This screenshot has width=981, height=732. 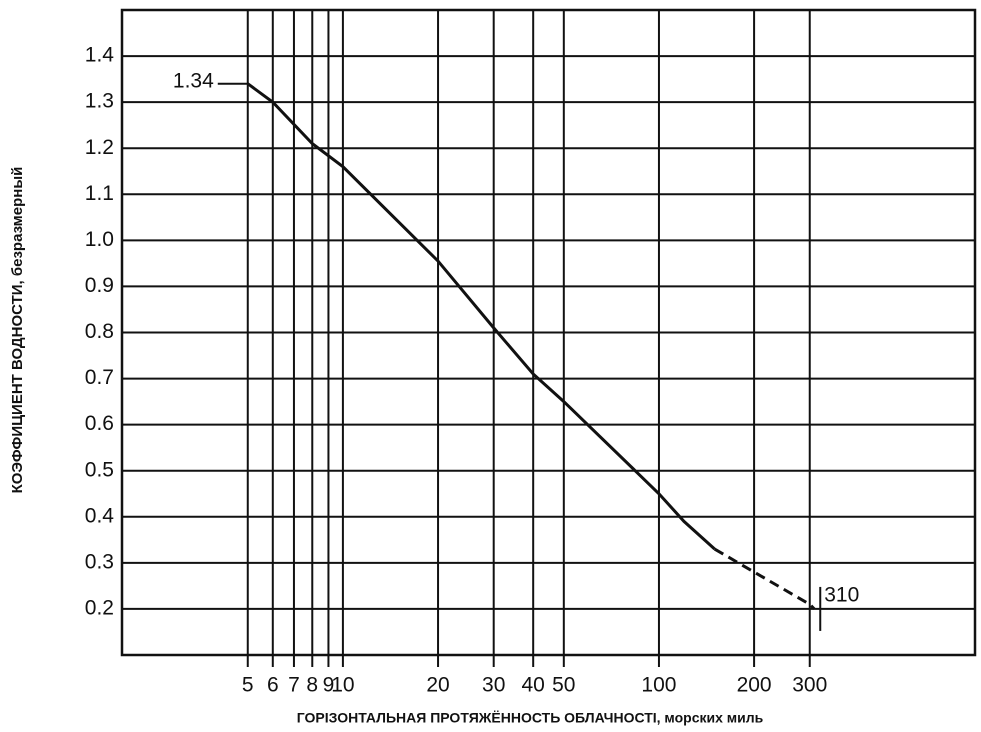 What do you see at coordinates (17, 330) in the screenshot?
I see `y-axis-label: КОЭФФИЦИЕНТ ВОДНОСТИ, безразмерный` at bounding box center [17, 330].